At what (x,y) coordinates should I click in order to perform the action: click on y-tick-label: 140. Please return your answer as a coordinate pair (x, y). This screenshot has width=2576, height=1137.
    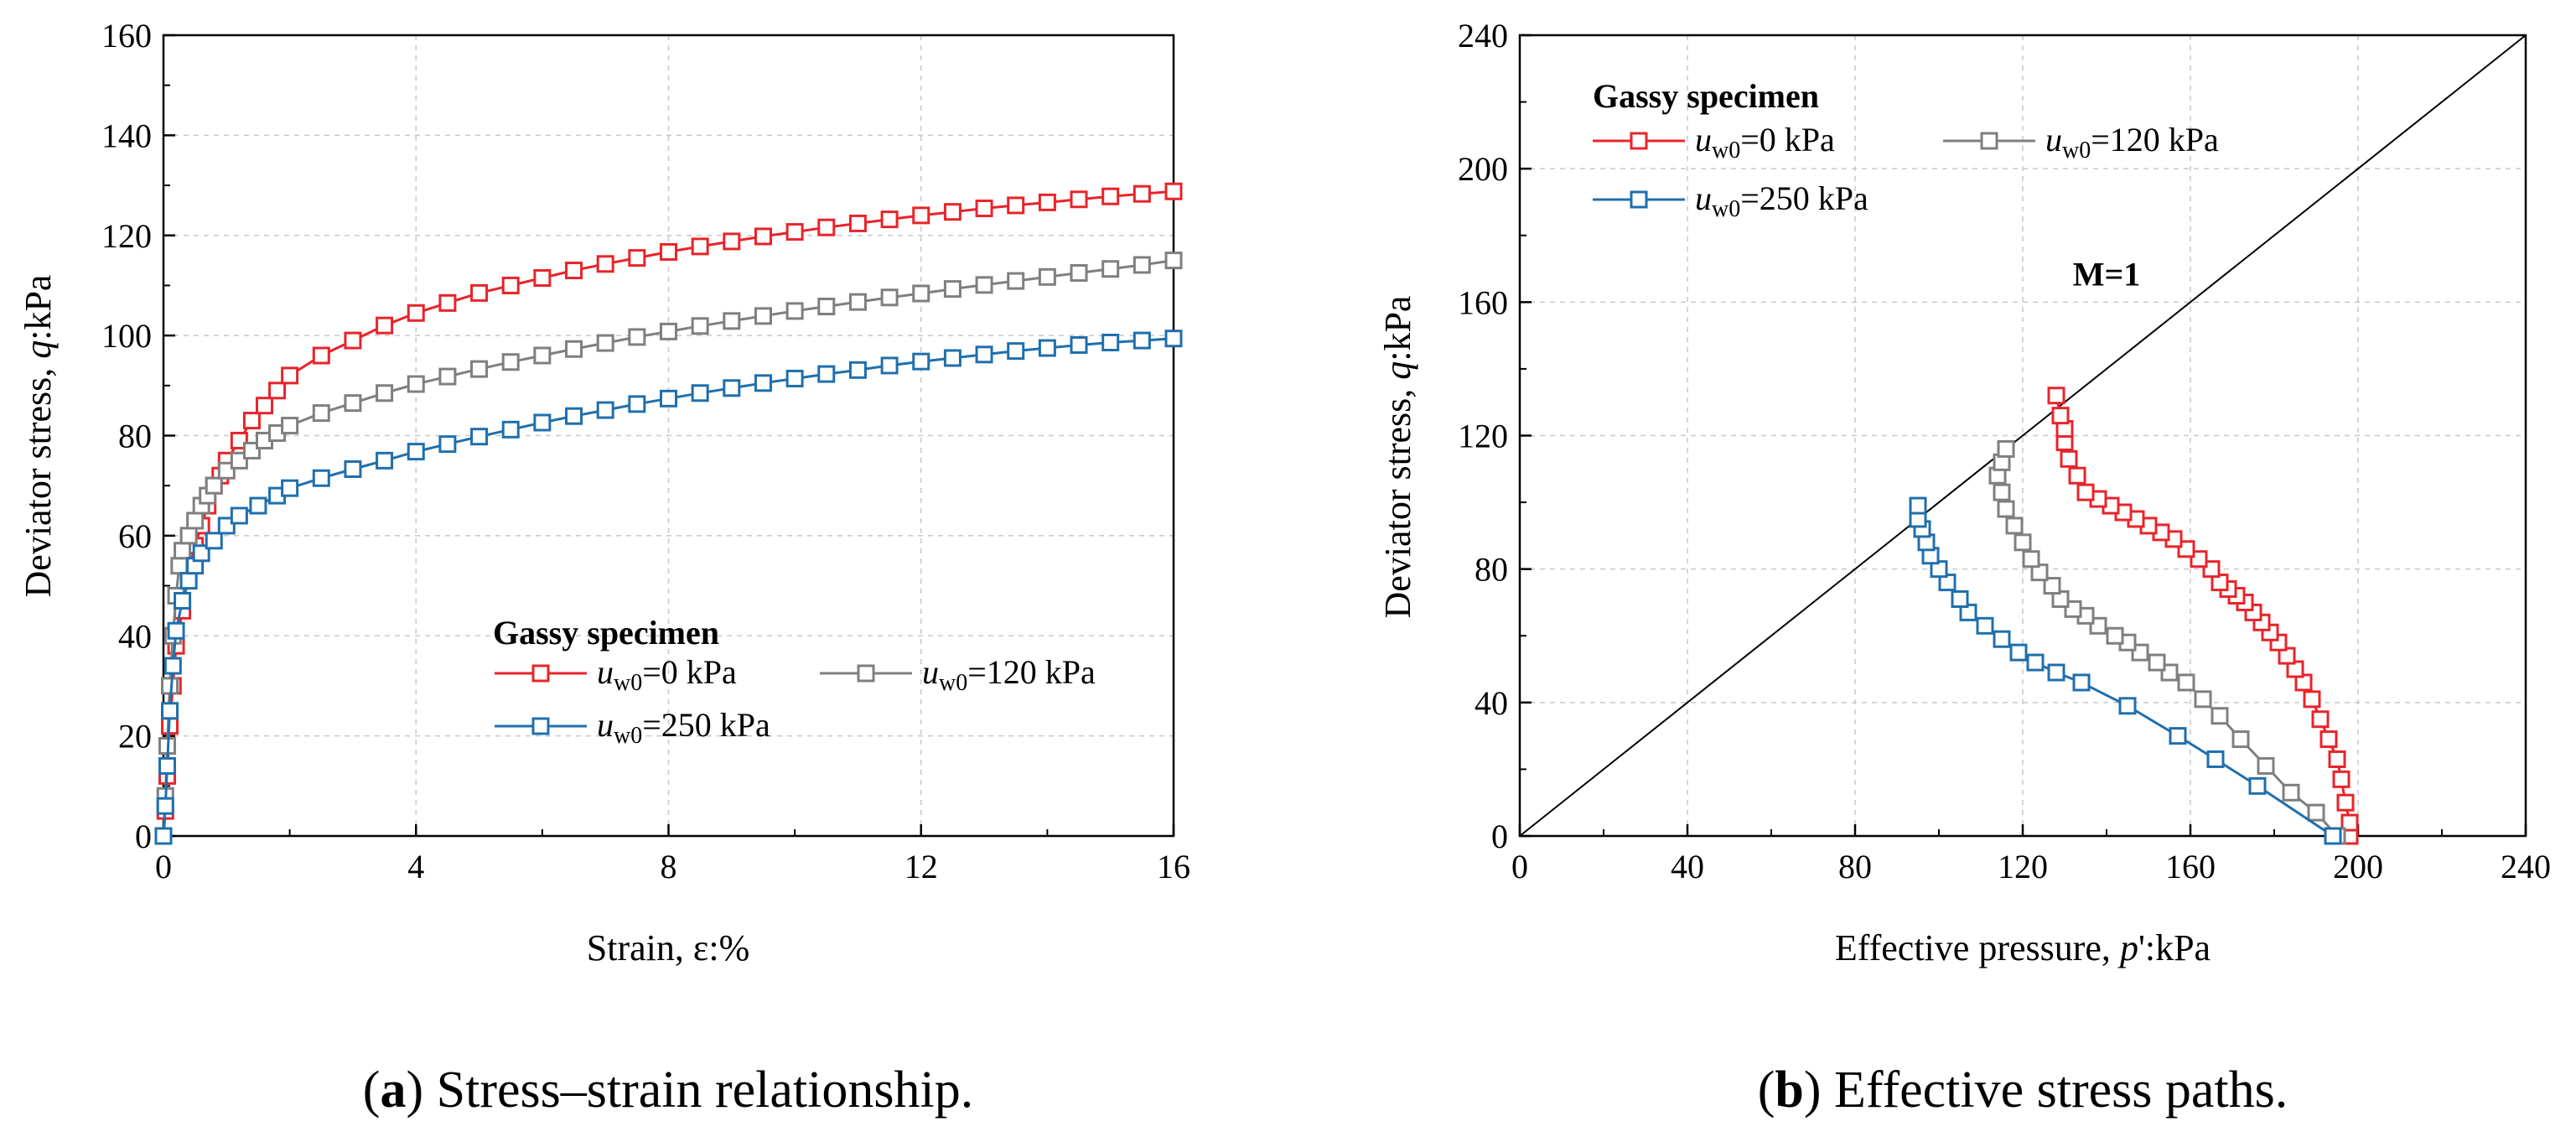
    Looking at the image, I should click on (127, 135).